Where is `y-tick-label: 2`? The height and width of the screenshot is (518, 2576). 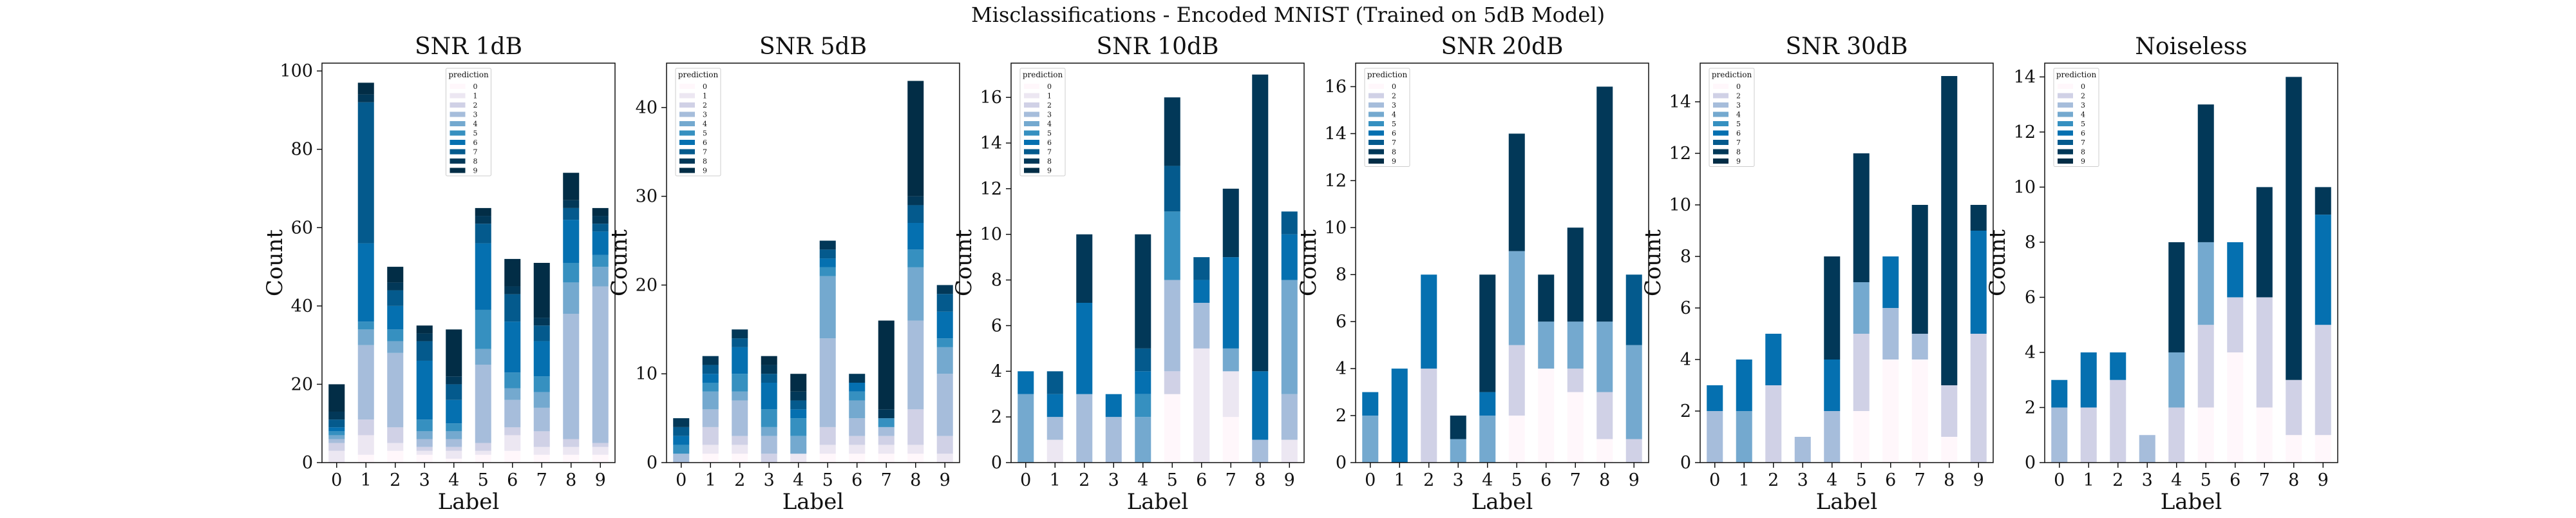
y-tick-label: 2 is located at coordinates (997, 417).